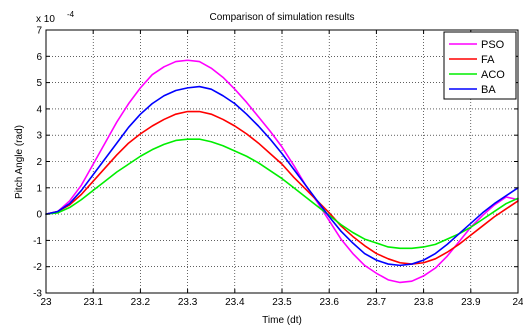 This screenshot has width=523, height=326. I want to click on x-tick-label: 23.6, so click(329, 302).